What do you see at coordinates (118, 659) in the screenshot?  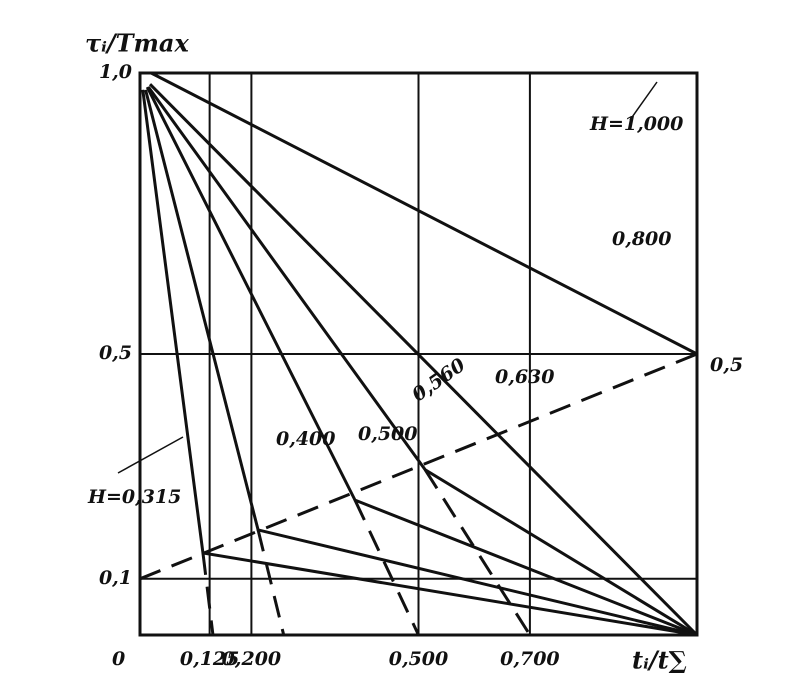 I see `origin-label: 0` at bounding box center [118, 659].